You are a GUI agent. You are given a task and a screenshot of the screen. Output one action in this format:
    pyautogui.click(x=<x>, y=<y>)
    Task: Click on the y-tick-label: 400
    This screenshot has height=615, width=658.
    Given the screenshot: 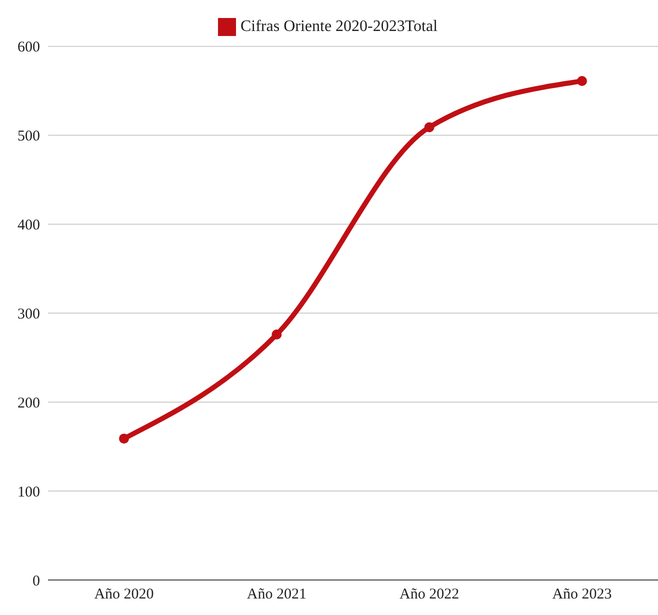 What is the action you would take?
    pyautogui.click(x=29, y=226)
    